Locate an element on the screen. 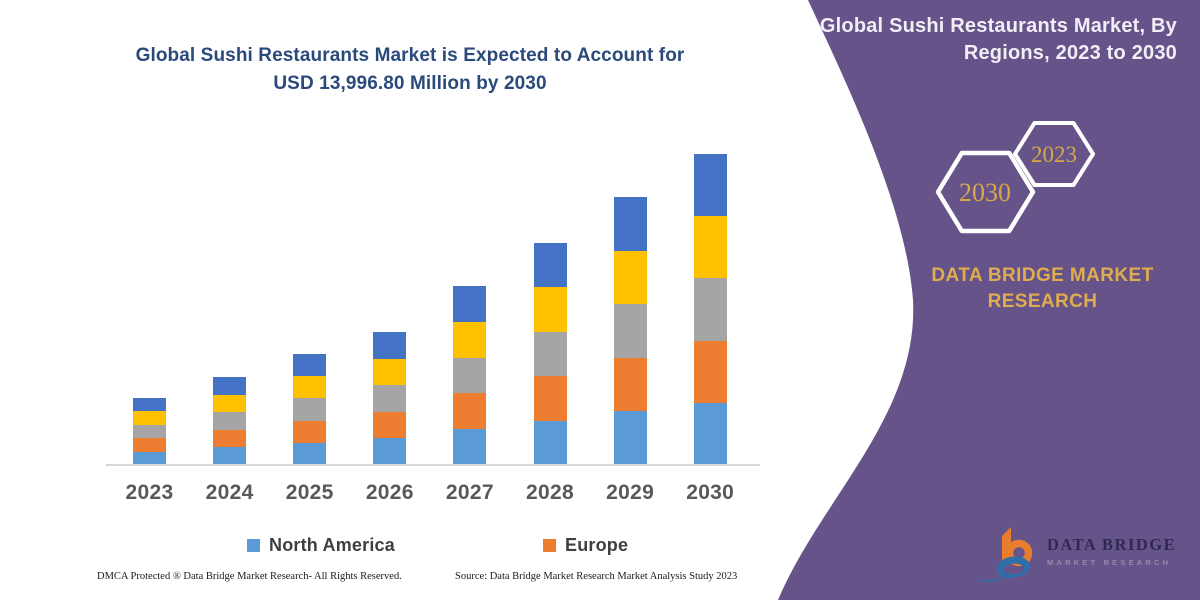 The height and width of the screenshot is (600, 1200). bar-segment-2027-s3 is located at coordinates (470, 339).